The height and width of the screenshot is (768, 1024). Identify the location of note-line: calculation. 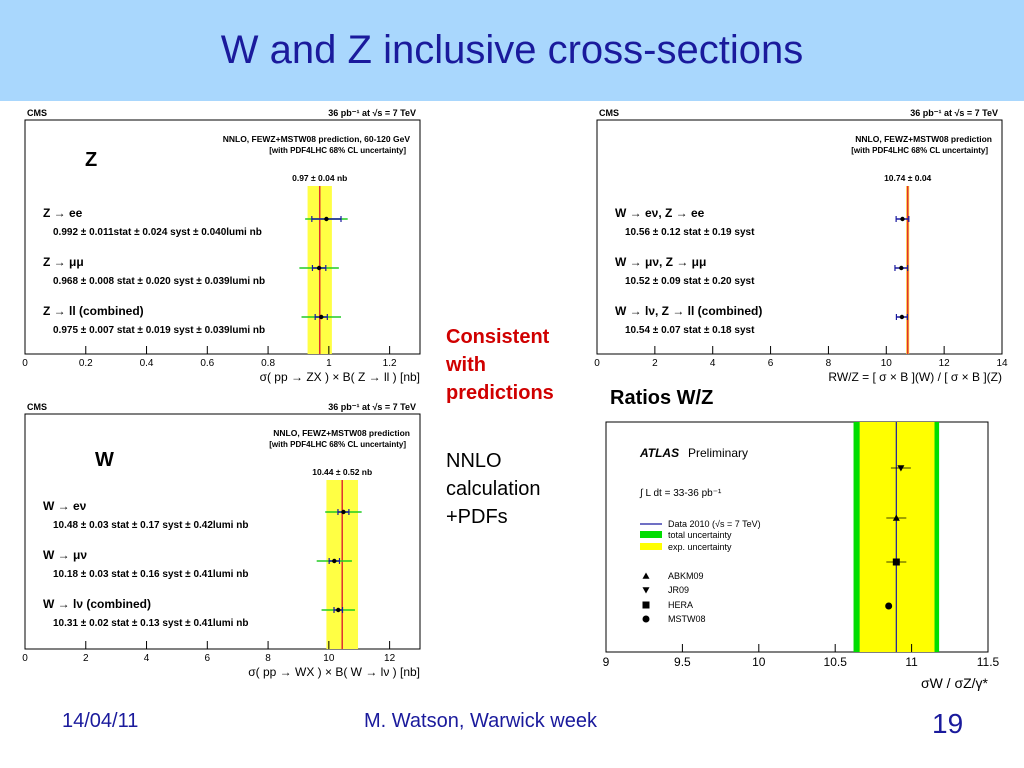
(493, 489).